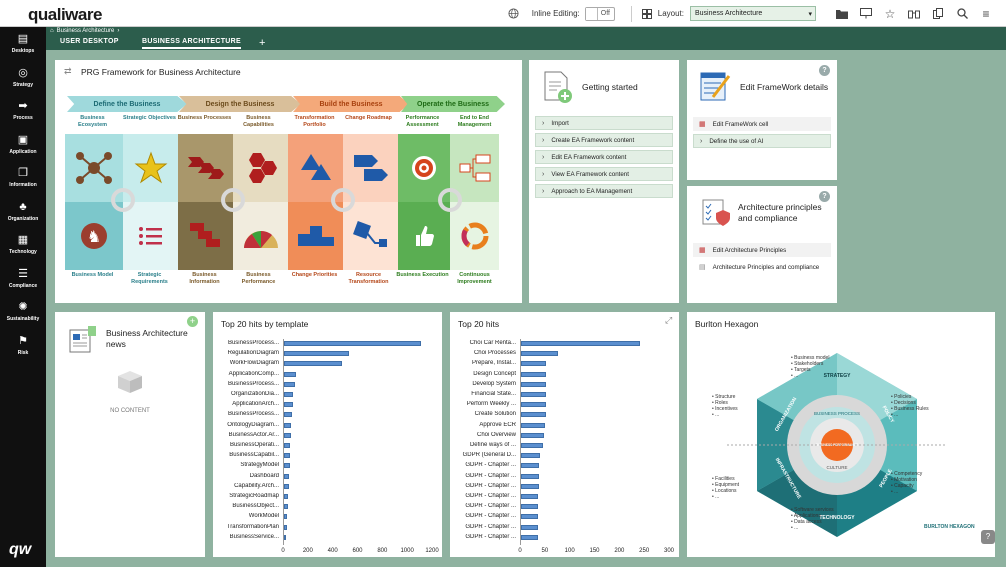 The width and height of the screenshot is (1006, 567). What do you see at coordinates (914, 13) in the screenshot?
I see `binoculars-icon` at bounding box center [914, 13].